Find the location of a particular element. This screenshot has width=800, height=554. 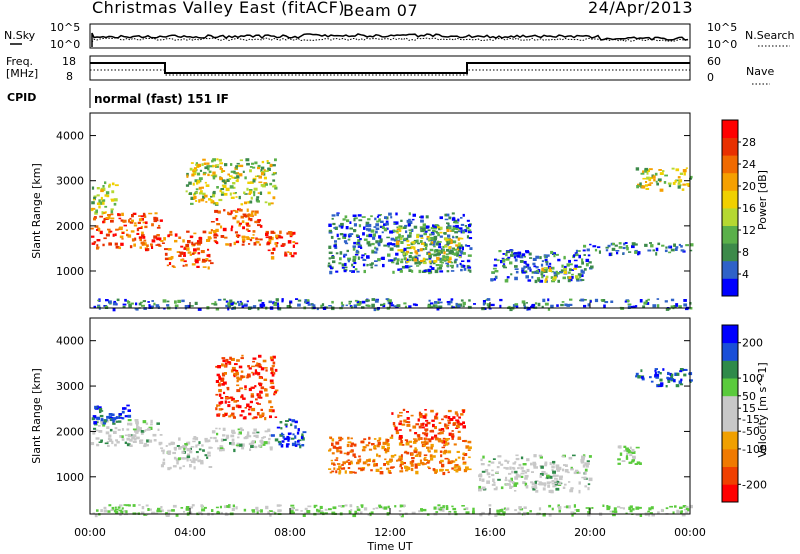

power-echo-region is located at coordinates (282, 245).